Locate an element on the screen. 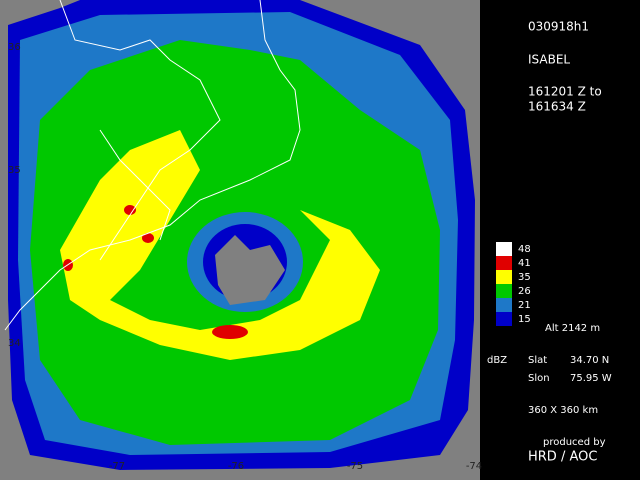 This screenshot has height=480, width=640. altitude: Alt 2142 m is located at coordinates (572, 328).